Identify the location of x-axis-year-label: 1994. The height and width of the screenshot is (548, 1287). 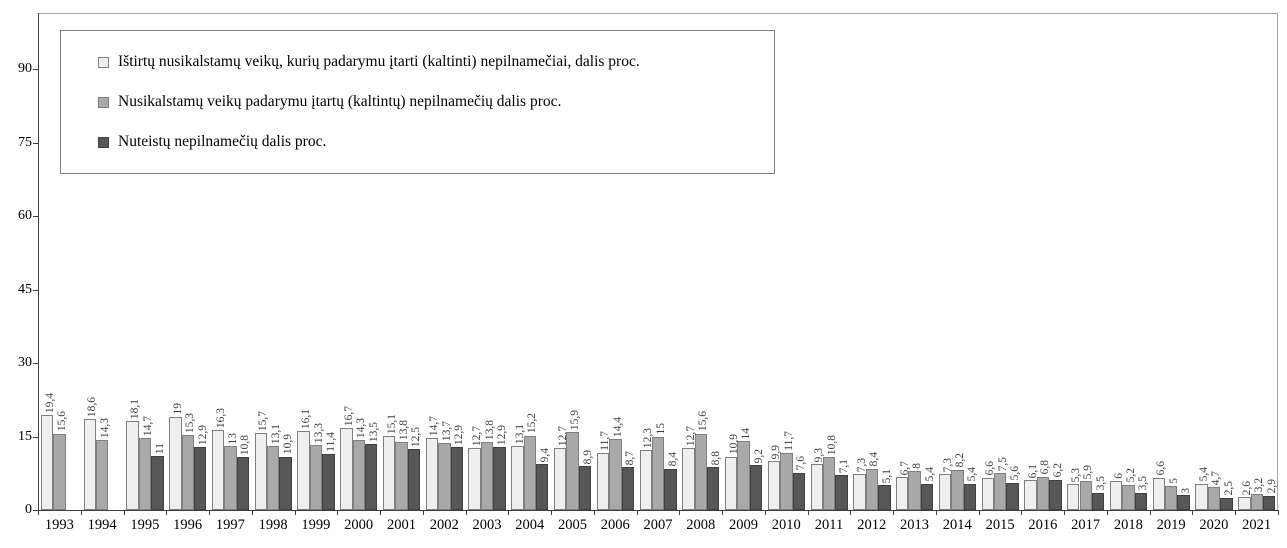
(102, 525).